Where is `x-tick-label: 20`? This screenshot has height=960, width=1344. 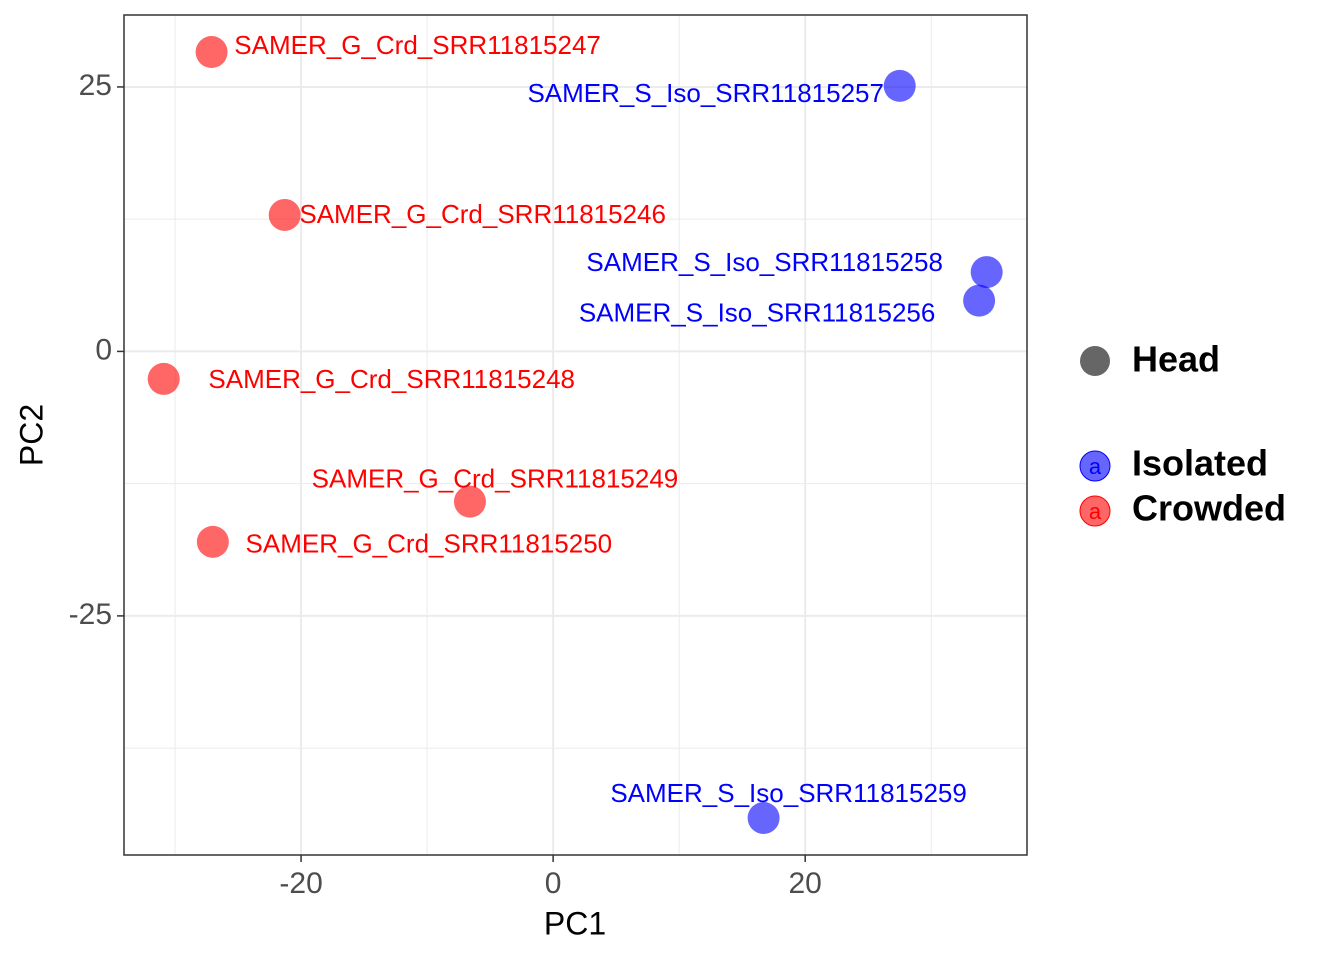
x-tick-label: 20 is located at coordinates (805, 883).